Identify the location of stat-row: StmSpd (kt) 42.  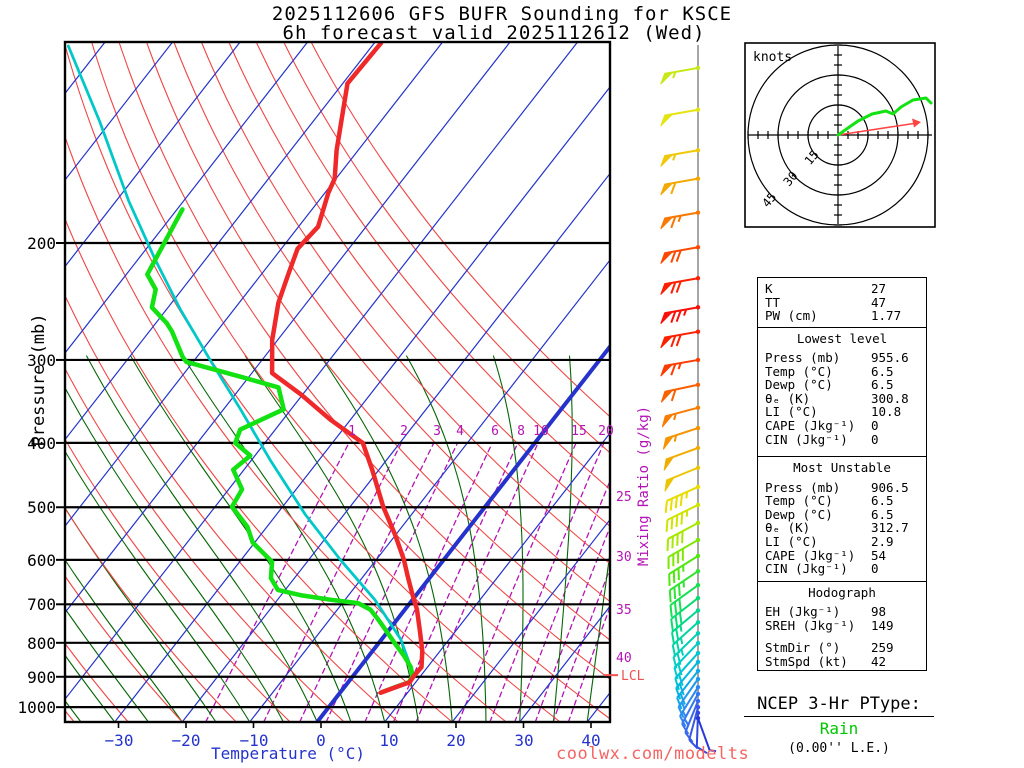
(842, 662).